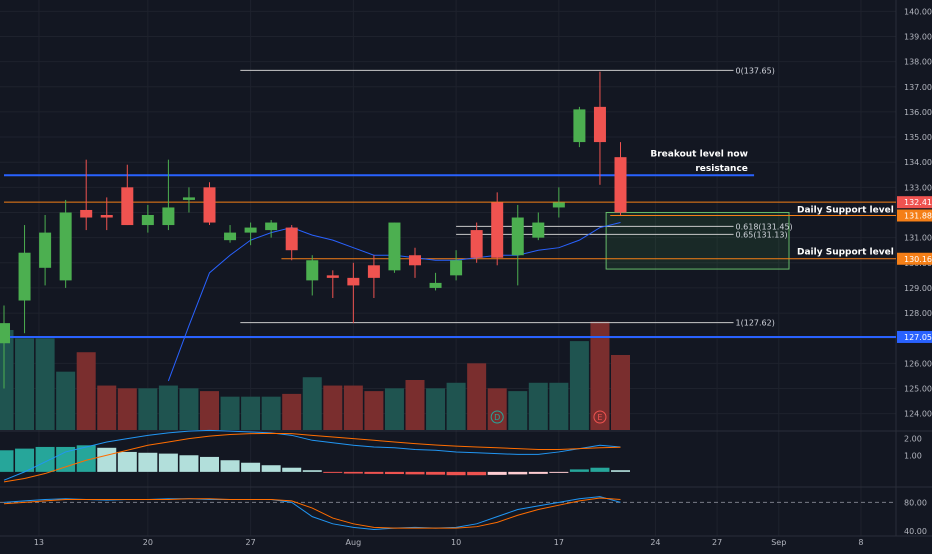 The height and width of the screenshot is (554, 932). I want to click on macd-line, so click(312, 455).